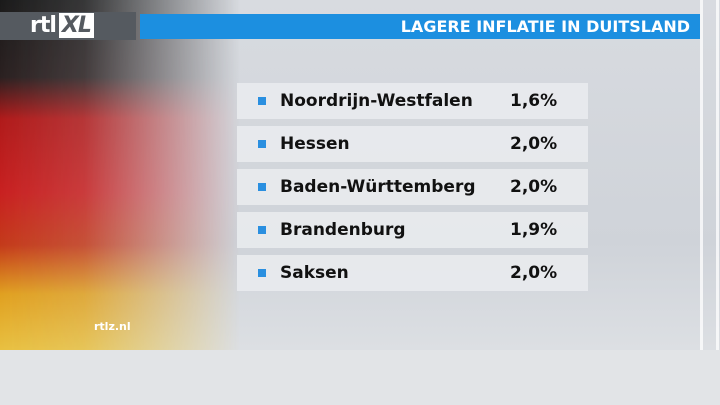 The image size is (720, 405). I want to click on title: LAGERE INFLATIE IN DUITSLAND, so click(545, 26).